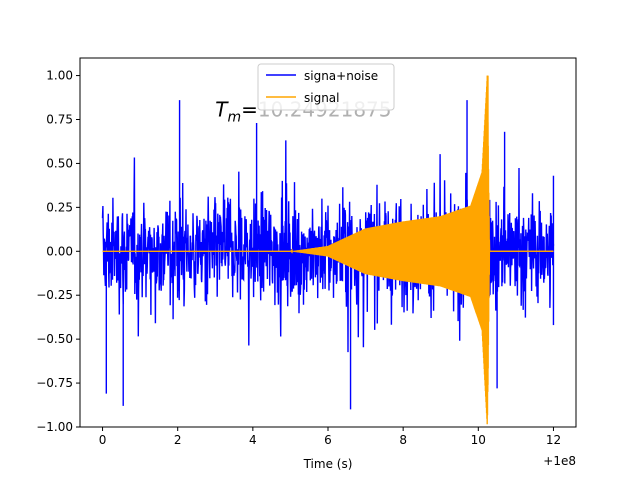 The width and height of the screenshot is (640, 480). I want to click on y-tick-label: −1.00, so click(54, 427).